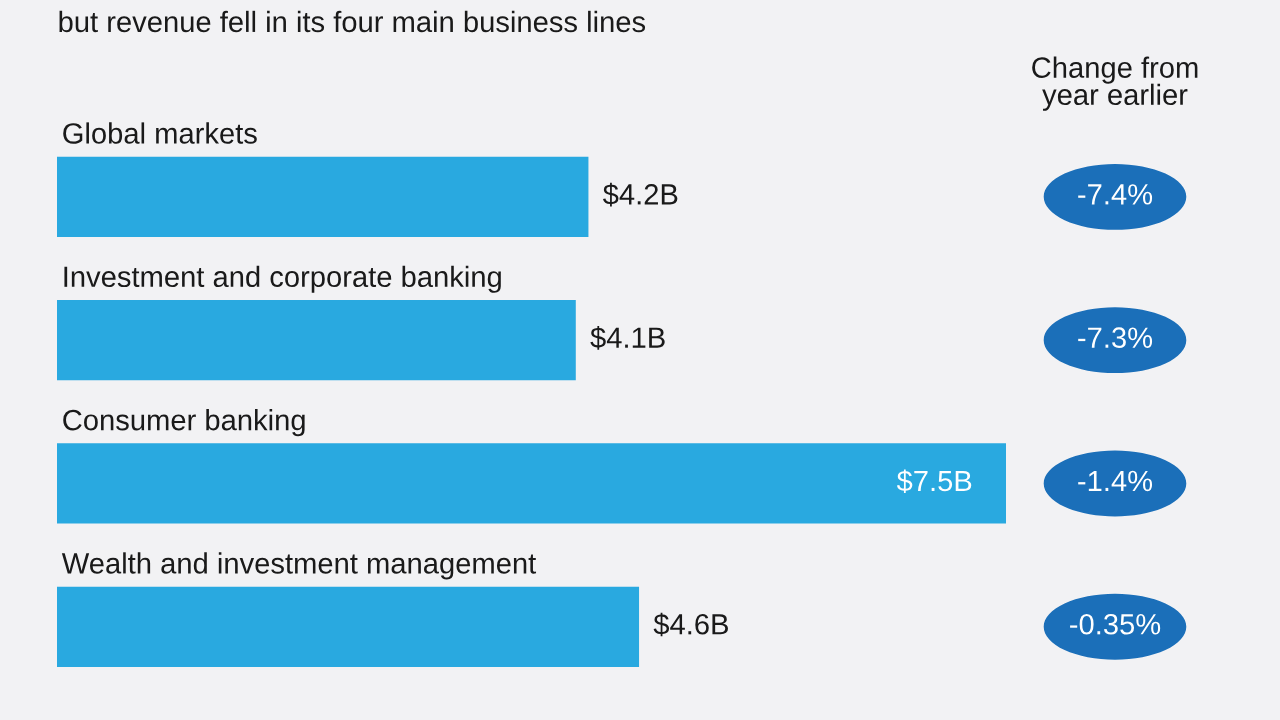 The height and width of the screenshot is (720, 1280). Describe the element at coordinates (627, 338) in the screenshot. I see `data-label: $4.1B` at that location.